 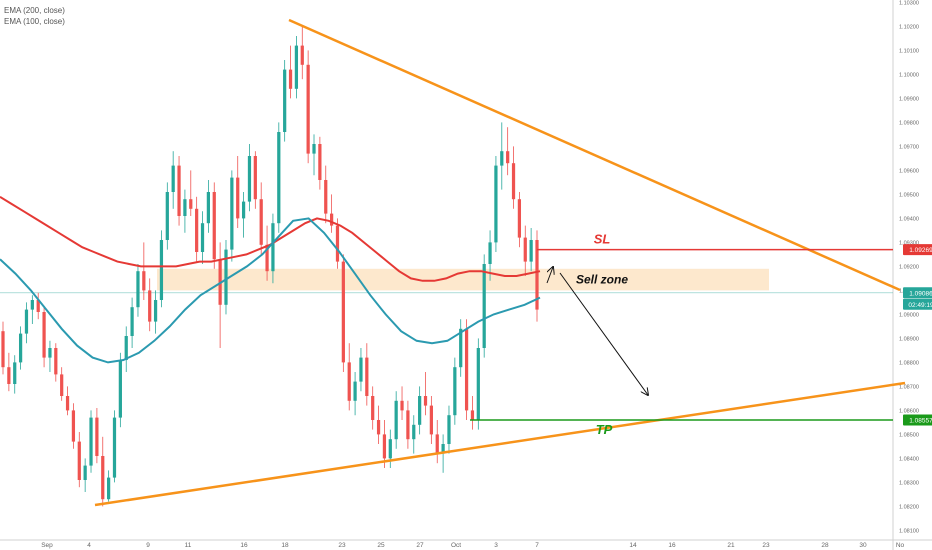 I want to click on x-tick-label: 14, so click(x=633, y=545).